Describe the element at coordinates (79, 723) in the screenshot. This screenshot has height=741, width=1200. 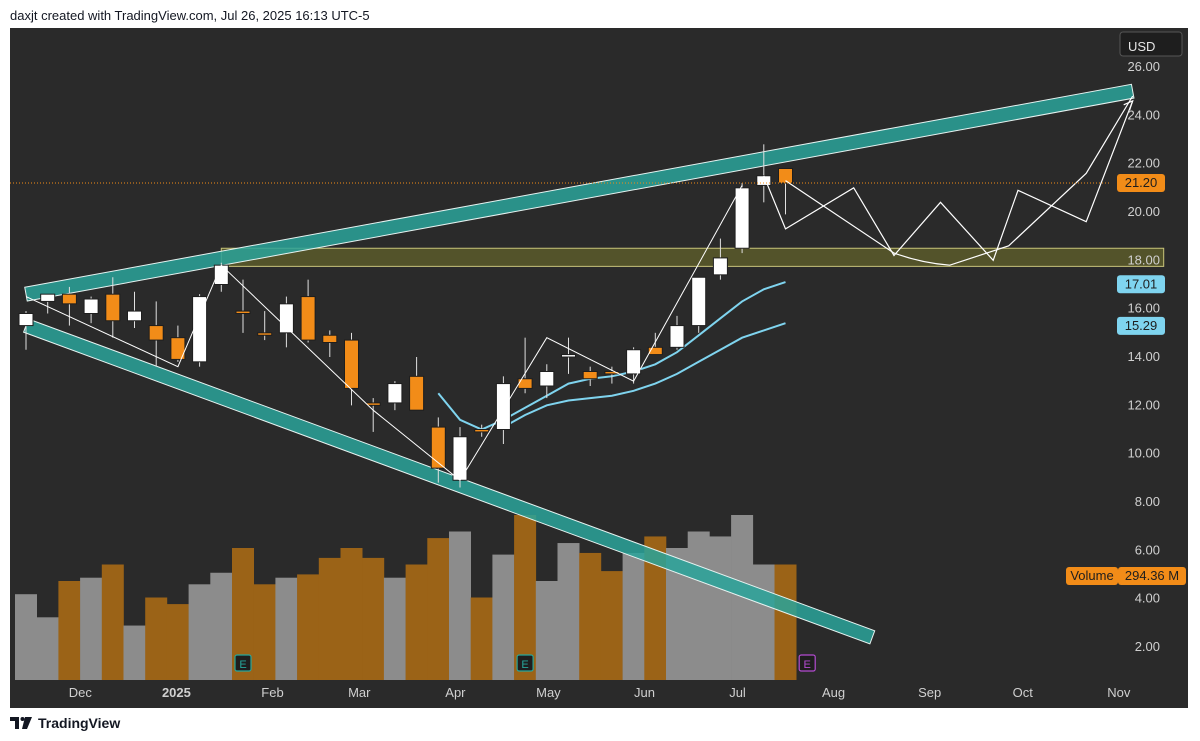
I see `tradingview-brand-text: TradingView` at that location.